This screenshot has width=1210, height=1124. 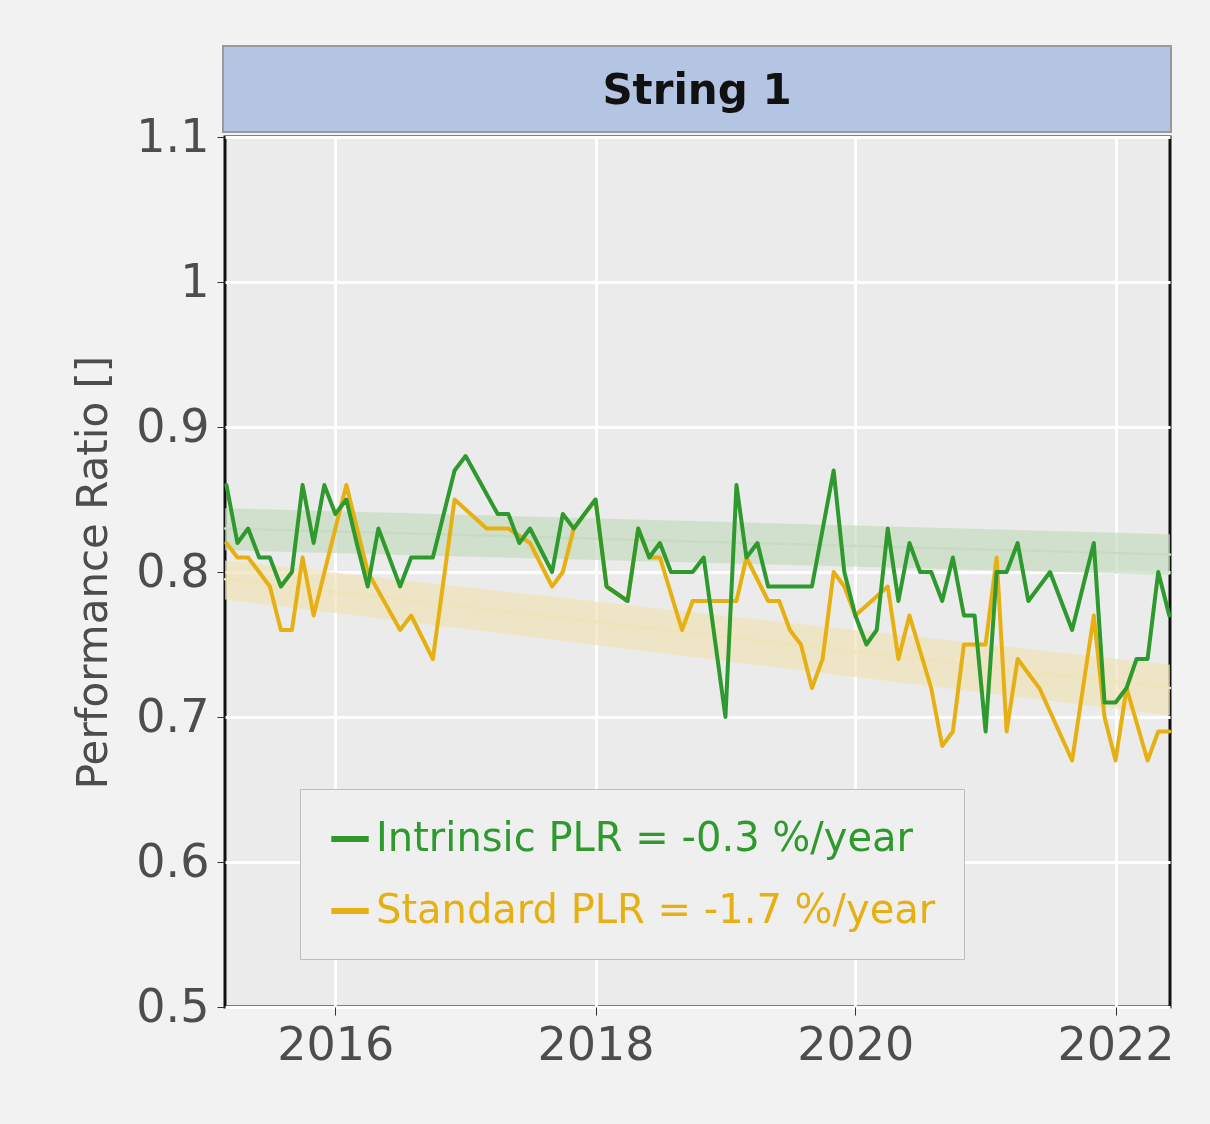 I want to click on y-axis-title: Performance Ratio [], so click(x=93, y=572).